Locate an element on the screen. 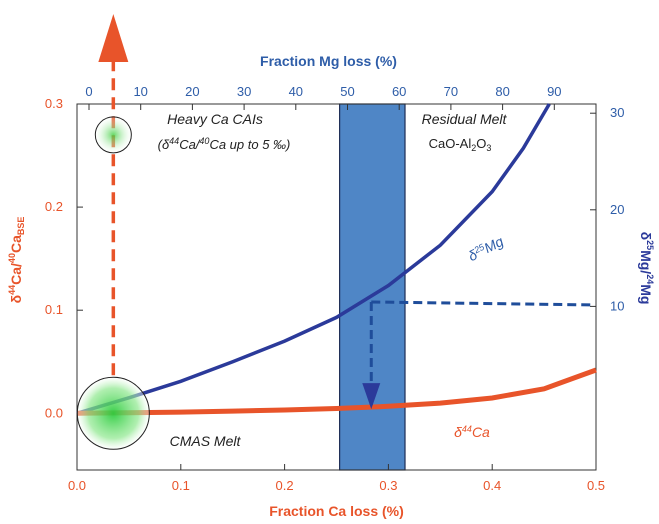  x-tick-label: 0.2 is located at coordinates (285, 485).